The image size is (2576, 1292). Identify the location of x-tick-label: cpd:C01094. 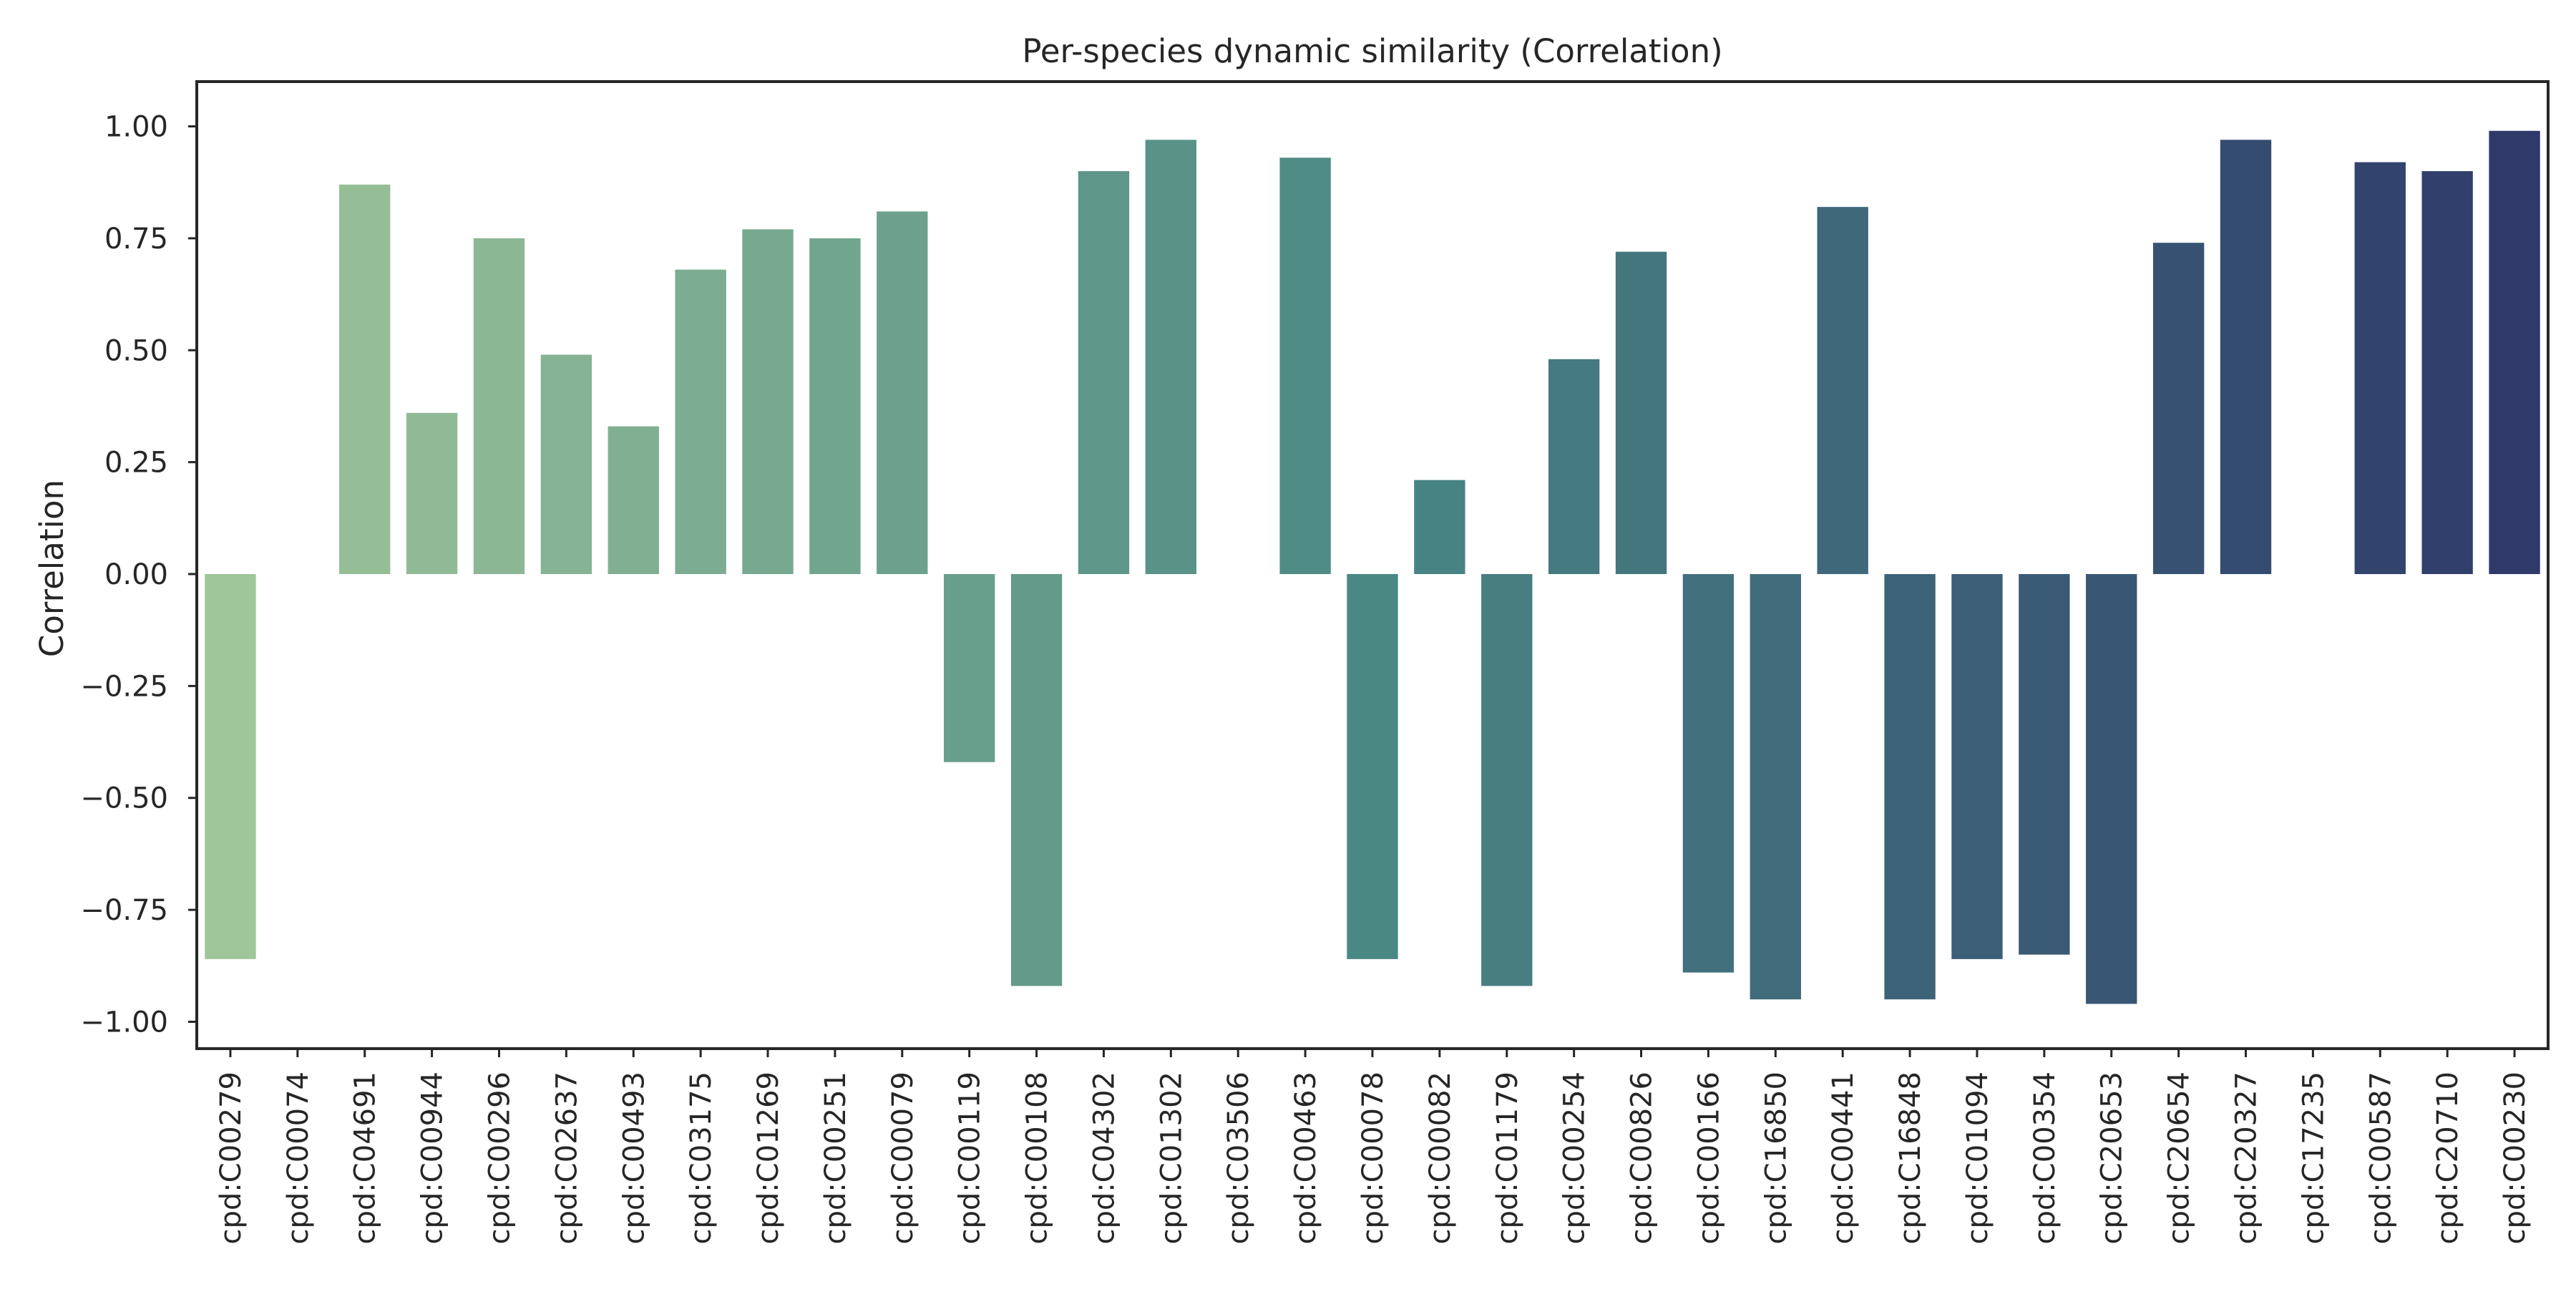
(1977, 1158).